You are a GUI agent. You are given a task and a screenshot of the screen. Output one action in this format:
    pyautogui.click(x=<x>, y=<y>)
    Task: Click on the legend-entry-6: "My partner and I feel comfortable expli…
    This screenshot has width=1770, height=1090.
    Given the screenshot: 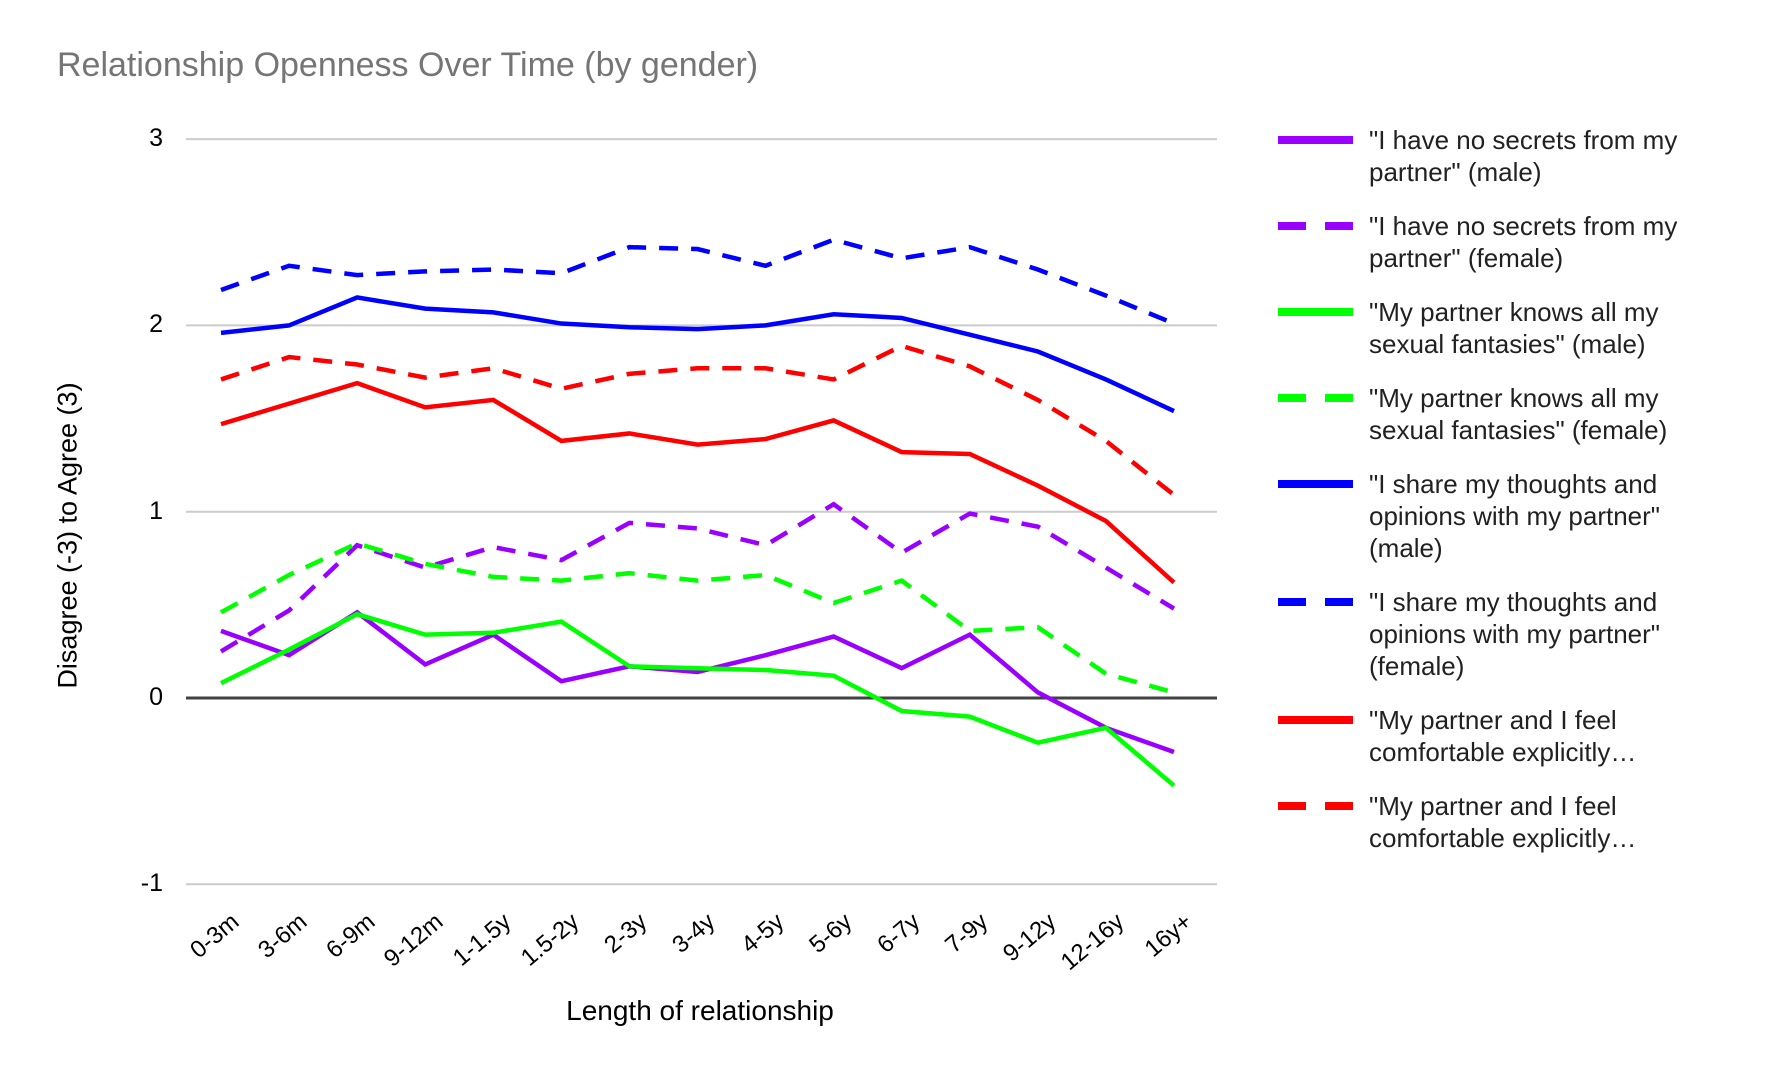 What is the action you would take?
    pyautogui.click(x=1483, y=736)
    